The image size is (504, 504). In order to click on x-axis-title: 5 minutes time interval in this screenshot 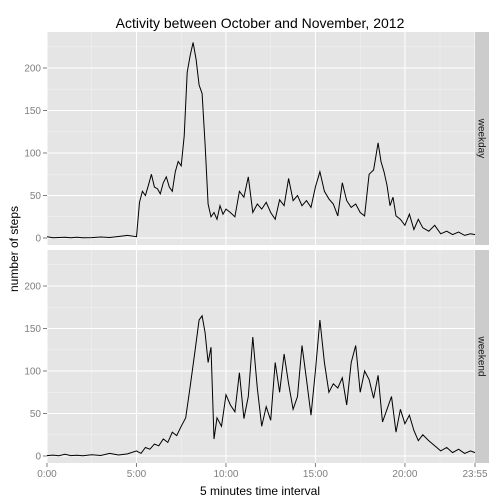, I will do `click(260, 491)`.